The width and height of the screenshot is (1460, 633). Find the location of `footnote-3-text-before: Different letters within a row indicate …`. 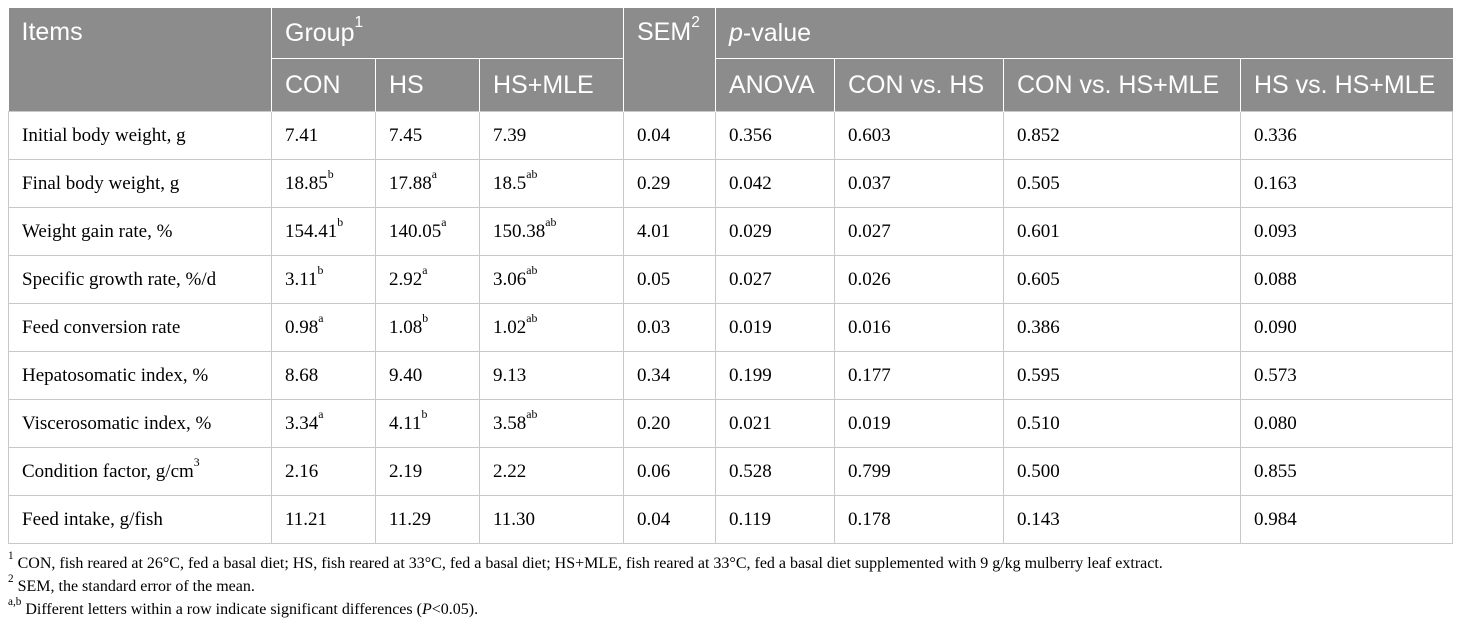

footnote-3-text-before: Different letters within a row indicate … is located at coordinates (221, 609).